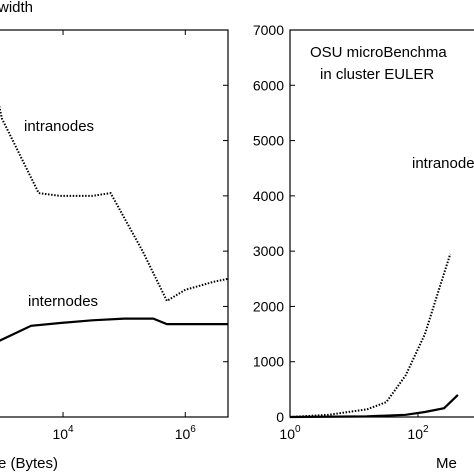 The width and height of the screenshot is (474, 474). I want to click on left-series-label-intranodes: intranodes, so click(59, 126).